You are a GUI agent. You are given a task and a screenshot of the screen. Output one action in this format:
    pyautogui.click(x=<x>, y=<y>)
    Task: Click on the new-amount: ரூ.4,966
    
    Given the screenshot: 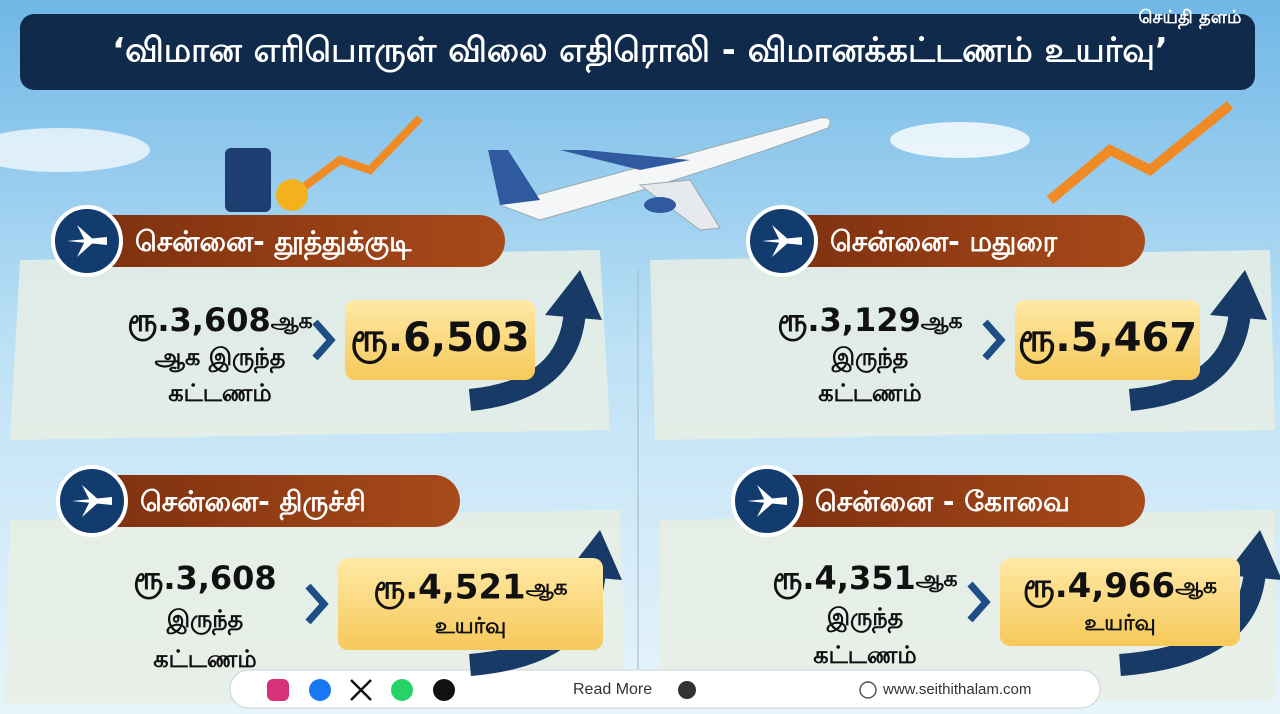 What is the action you would take?
    pyautogui.click(x=1099, y=587)
    